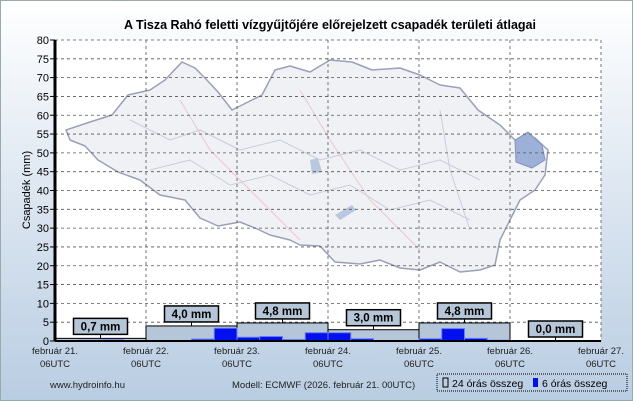 The height and width of the screenshot is (401, 633). Describe the element at coordinates (328, 351) in the screenshot. I see `x-tick-date: február 24.` at that location.